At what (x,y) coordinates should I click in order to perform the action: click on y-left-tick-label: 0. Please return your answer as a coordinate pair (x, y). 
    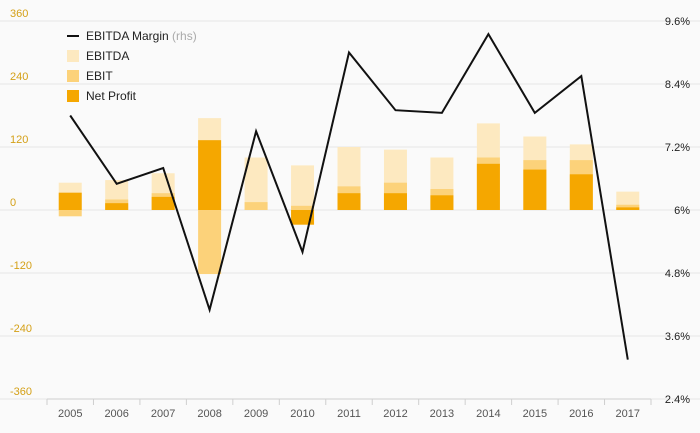
    Looking at the image, I should click on (13, 203).